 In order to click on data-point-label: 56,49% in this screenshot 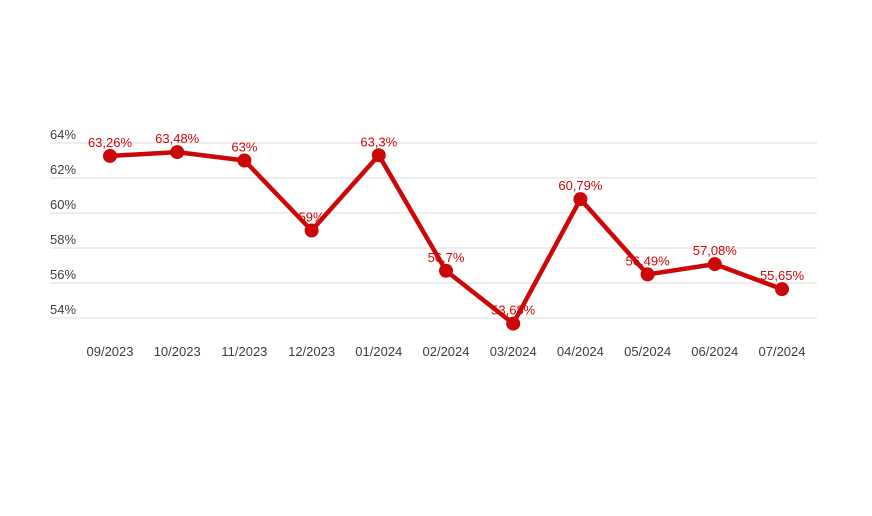, I will do `click(648, 260)`.